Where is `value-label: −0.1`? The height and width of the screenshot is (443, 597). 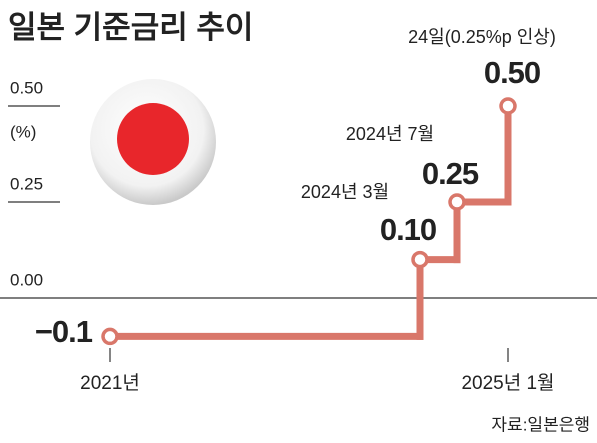 value-label: −0.1 is located at coordinates (64, 331).